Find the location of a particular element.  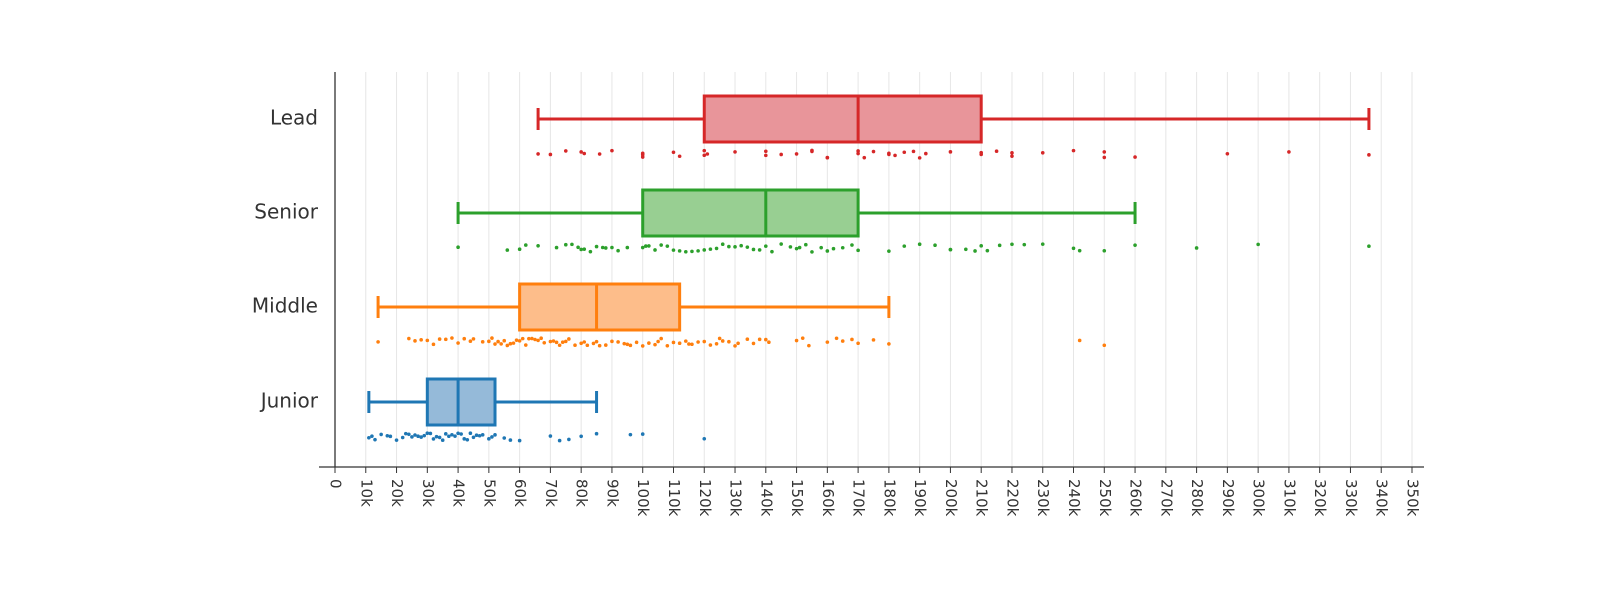

x-tick-label: 340k is located at coordinates (1382, 498).